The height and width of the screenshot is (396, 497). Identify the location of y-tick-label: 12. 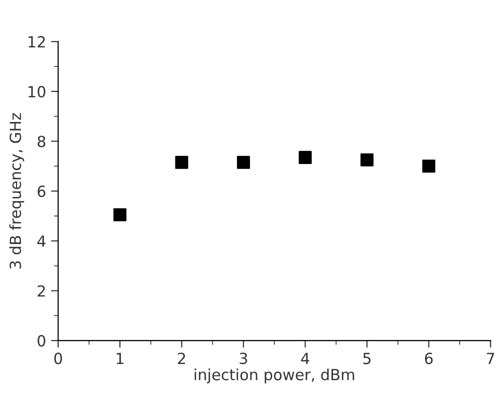
(36, 42).